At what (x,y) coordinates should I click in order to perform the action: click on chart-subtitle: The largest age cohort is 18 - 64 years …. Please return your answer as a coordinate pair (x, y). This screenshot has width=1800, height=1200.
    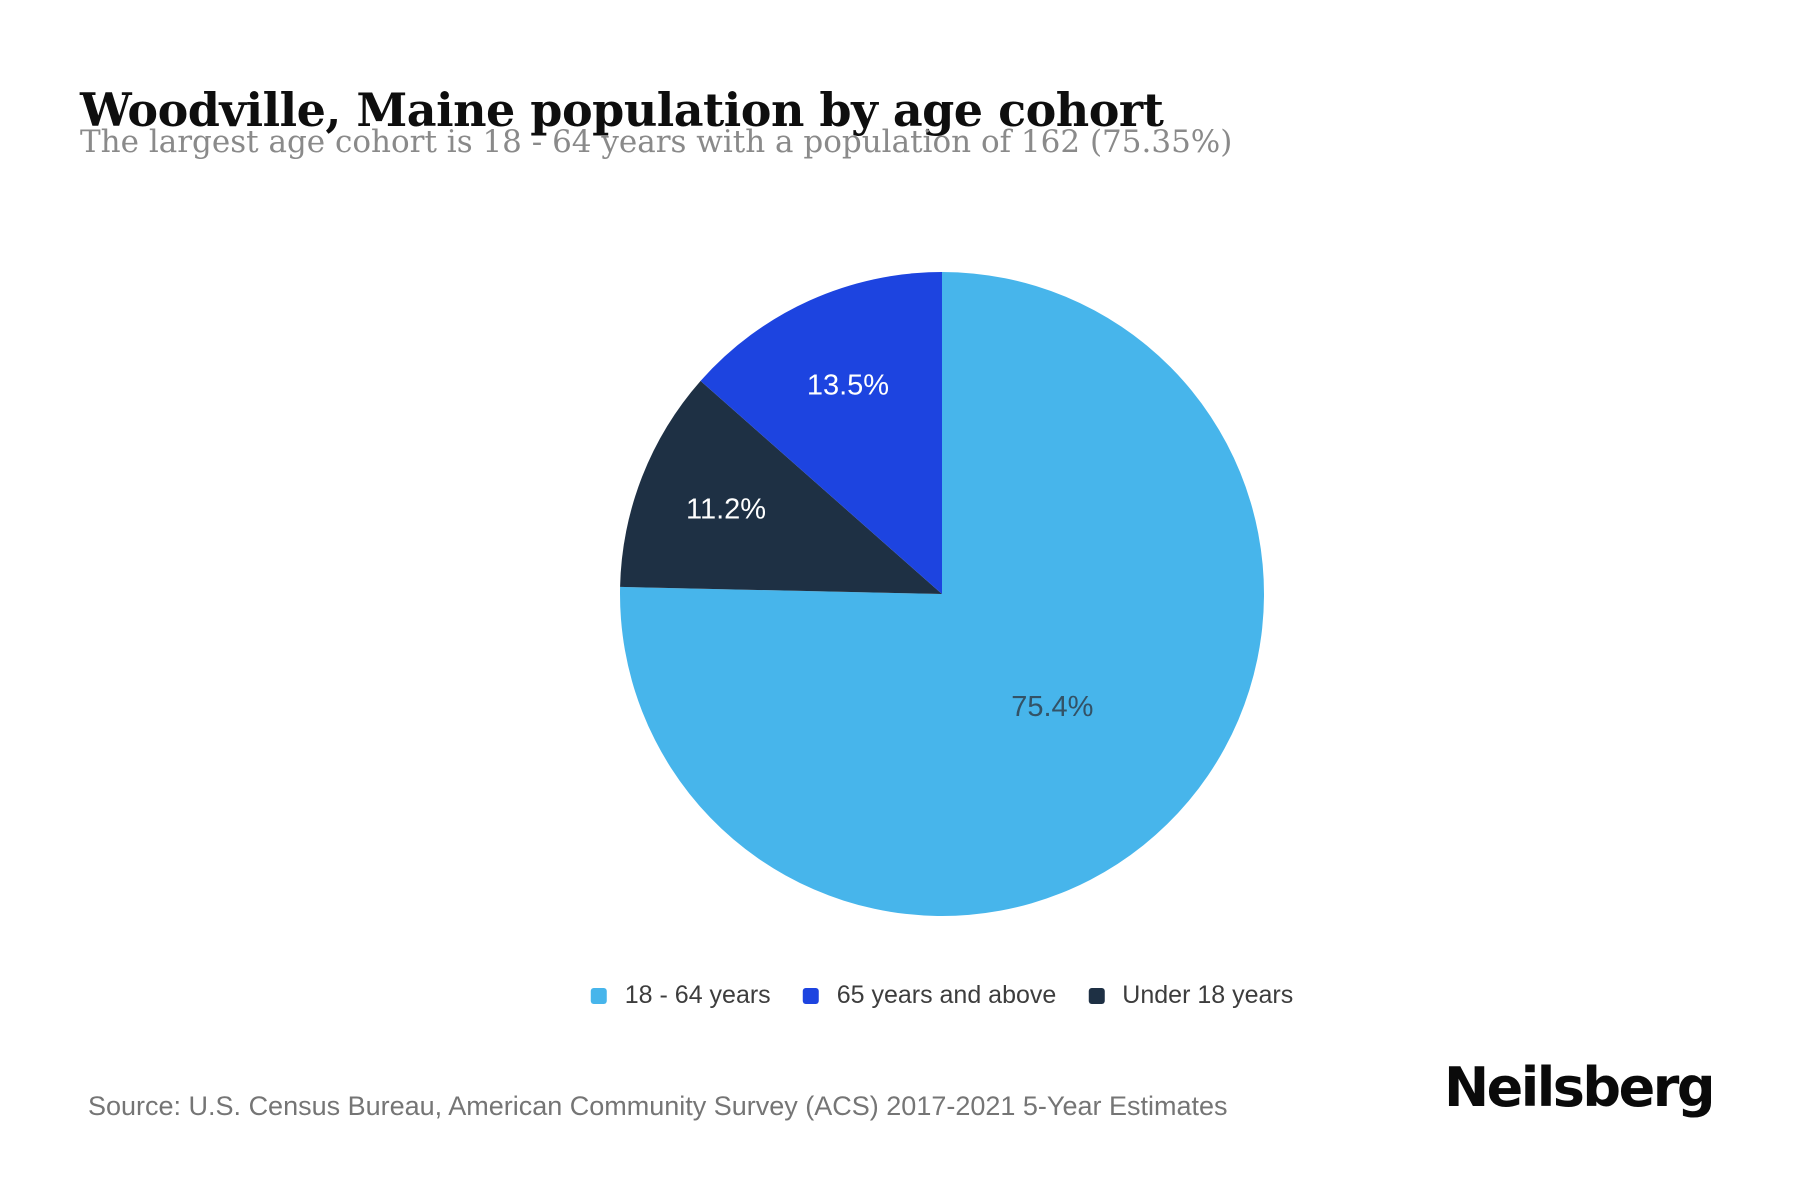
    Looking at the image, I should click on (656, 142).